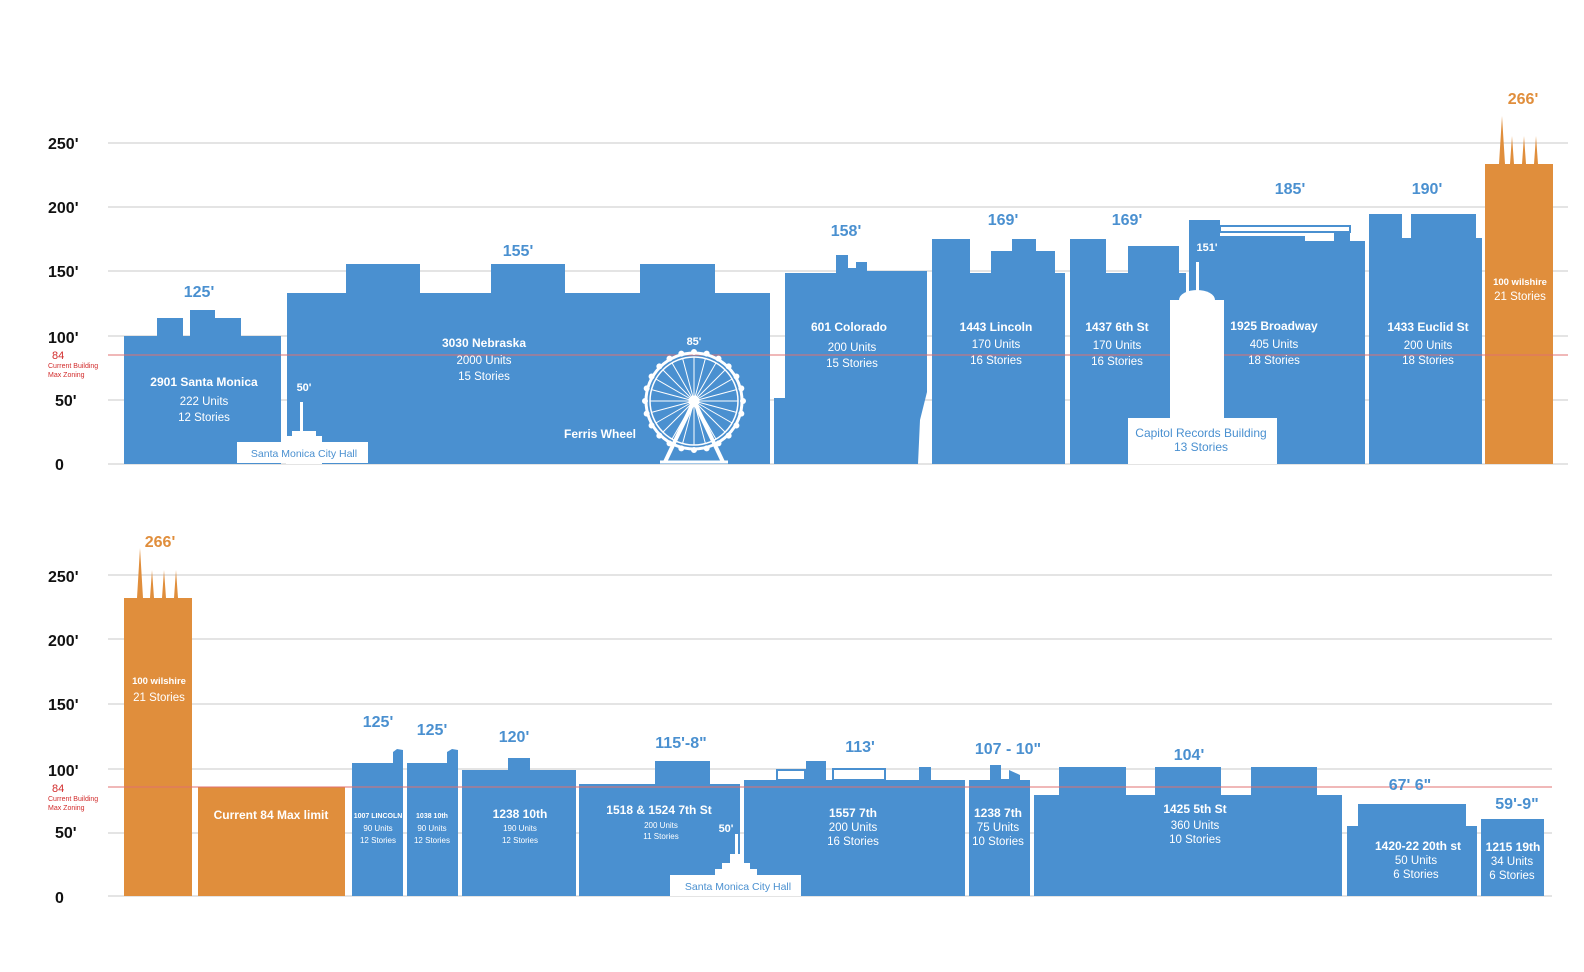 This screenshot has height=972, width=1584. What do you see at coordinates (1512, 862) in the screenshot?
I see `building-units: 34 Units` at bounding box center [1512, 862].